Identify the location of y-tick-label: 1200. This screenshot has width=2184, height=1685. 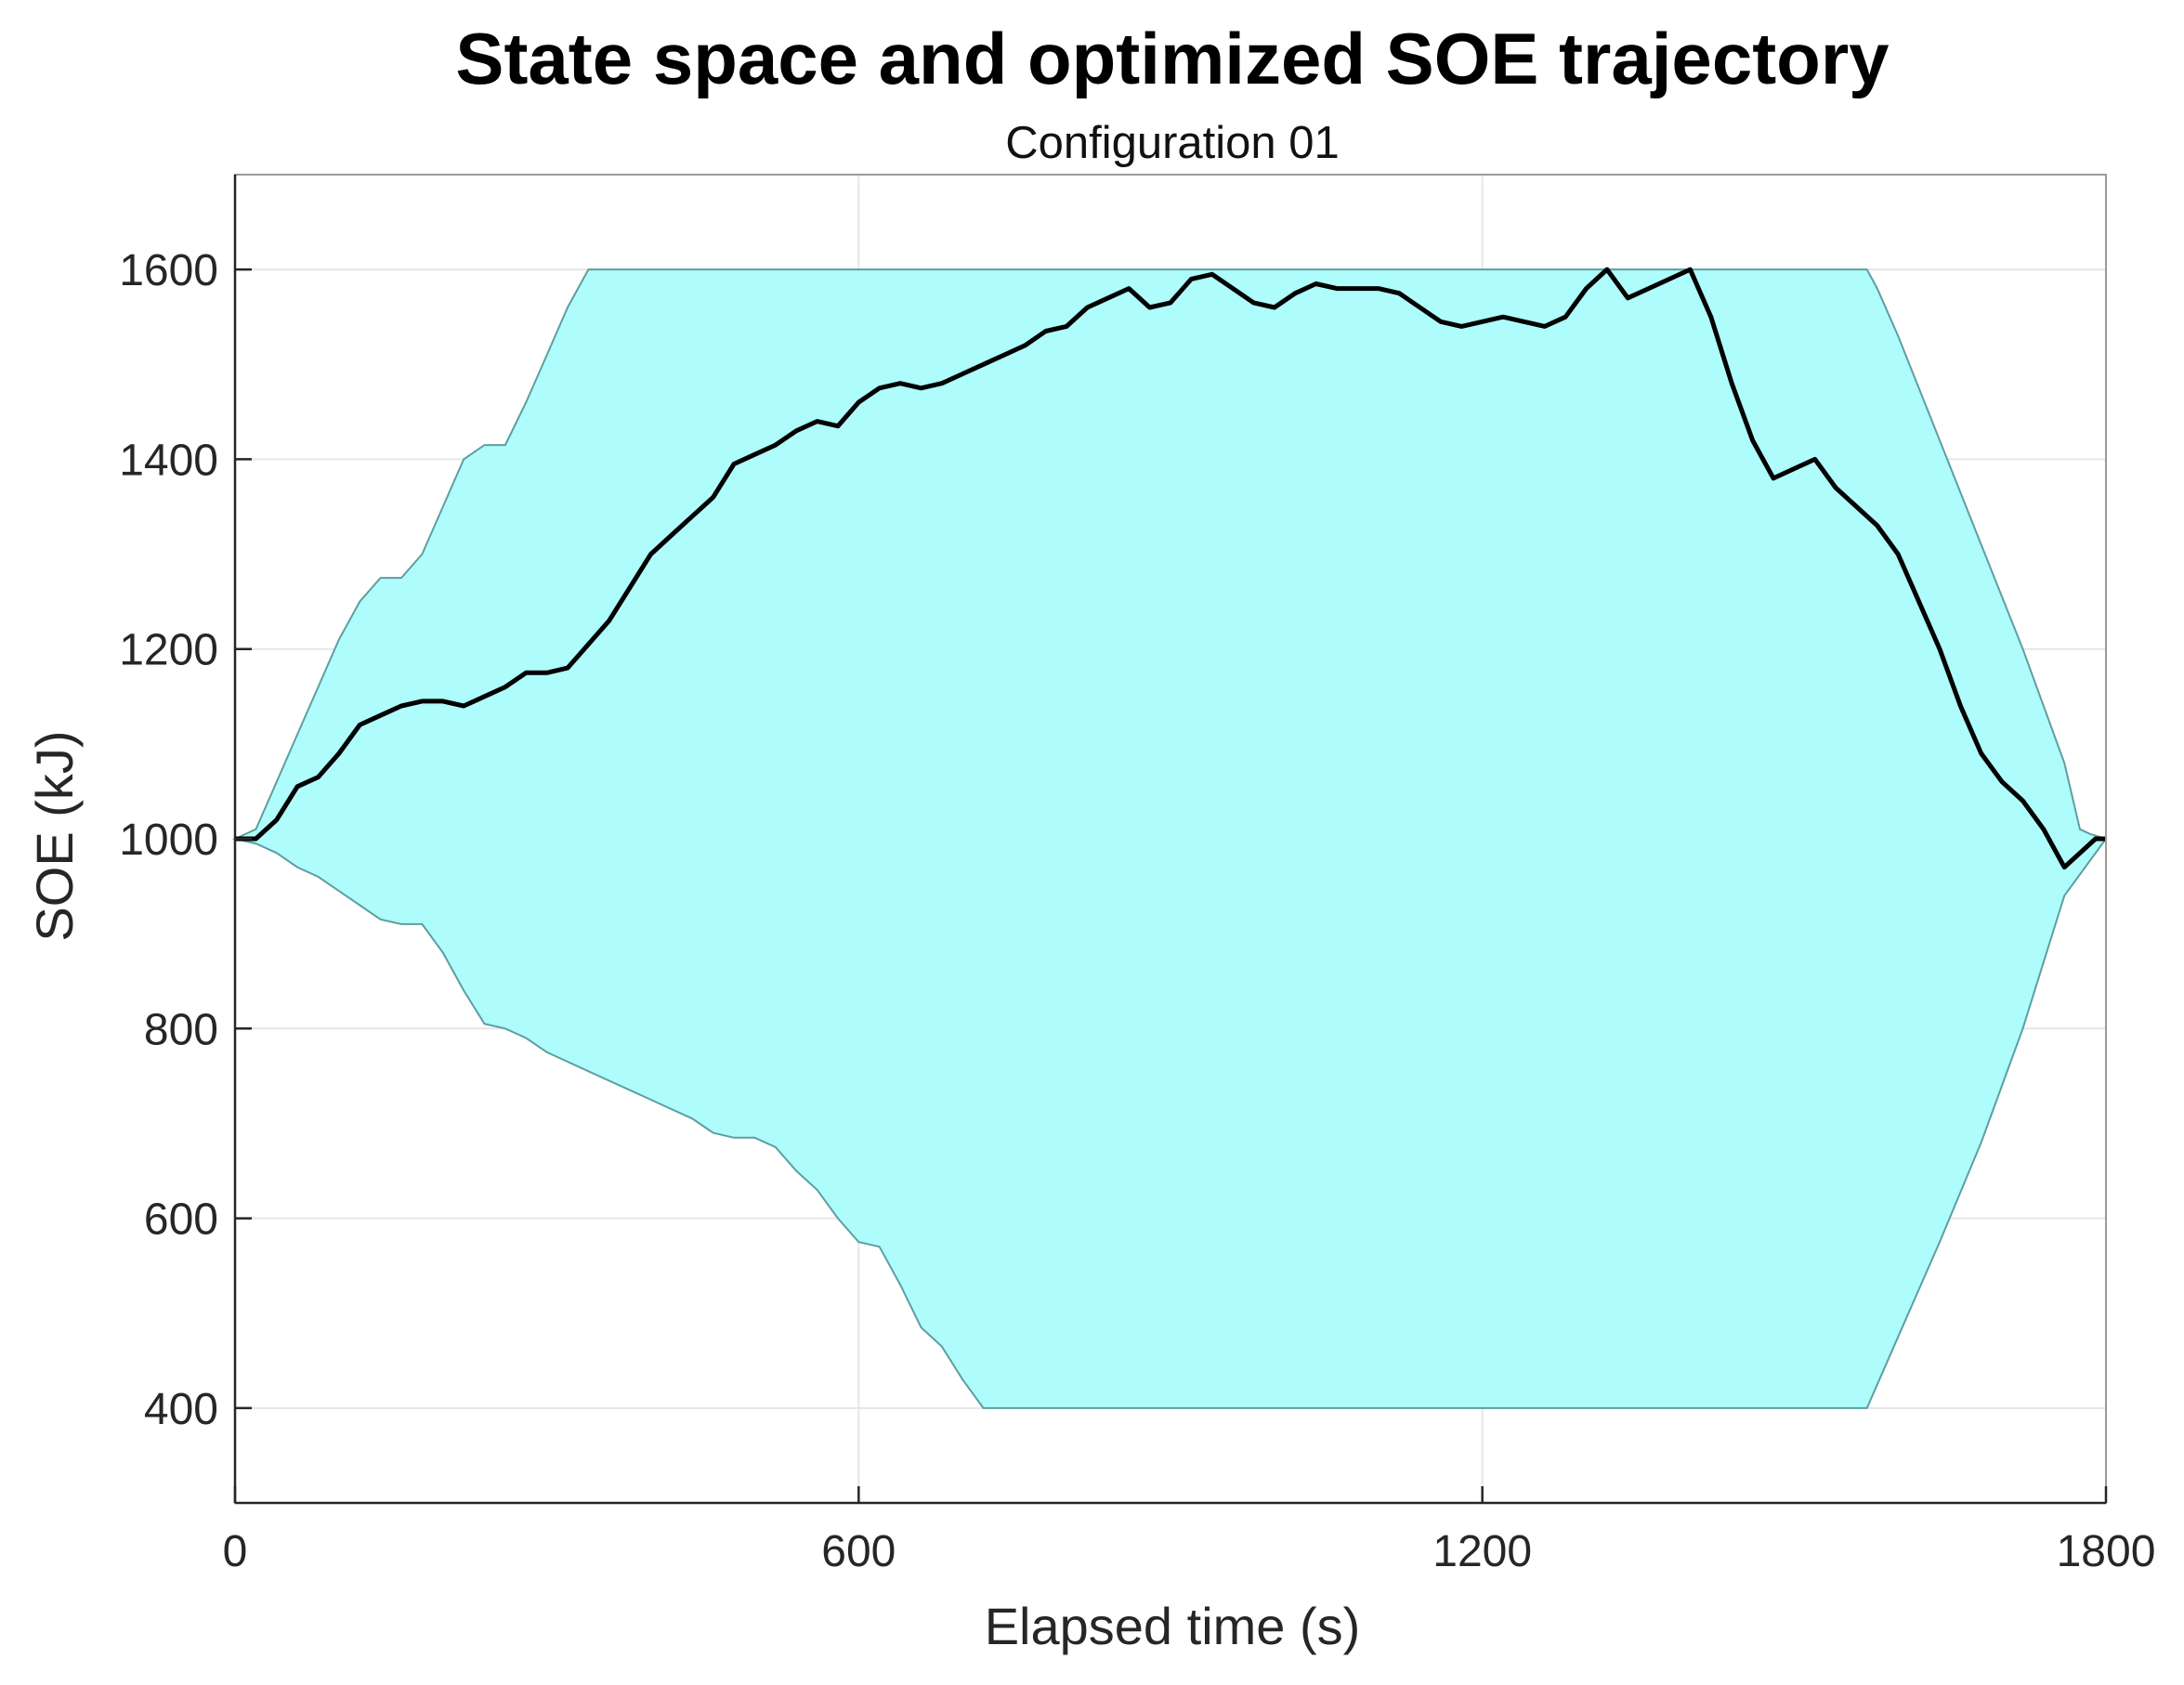
(168, 650).